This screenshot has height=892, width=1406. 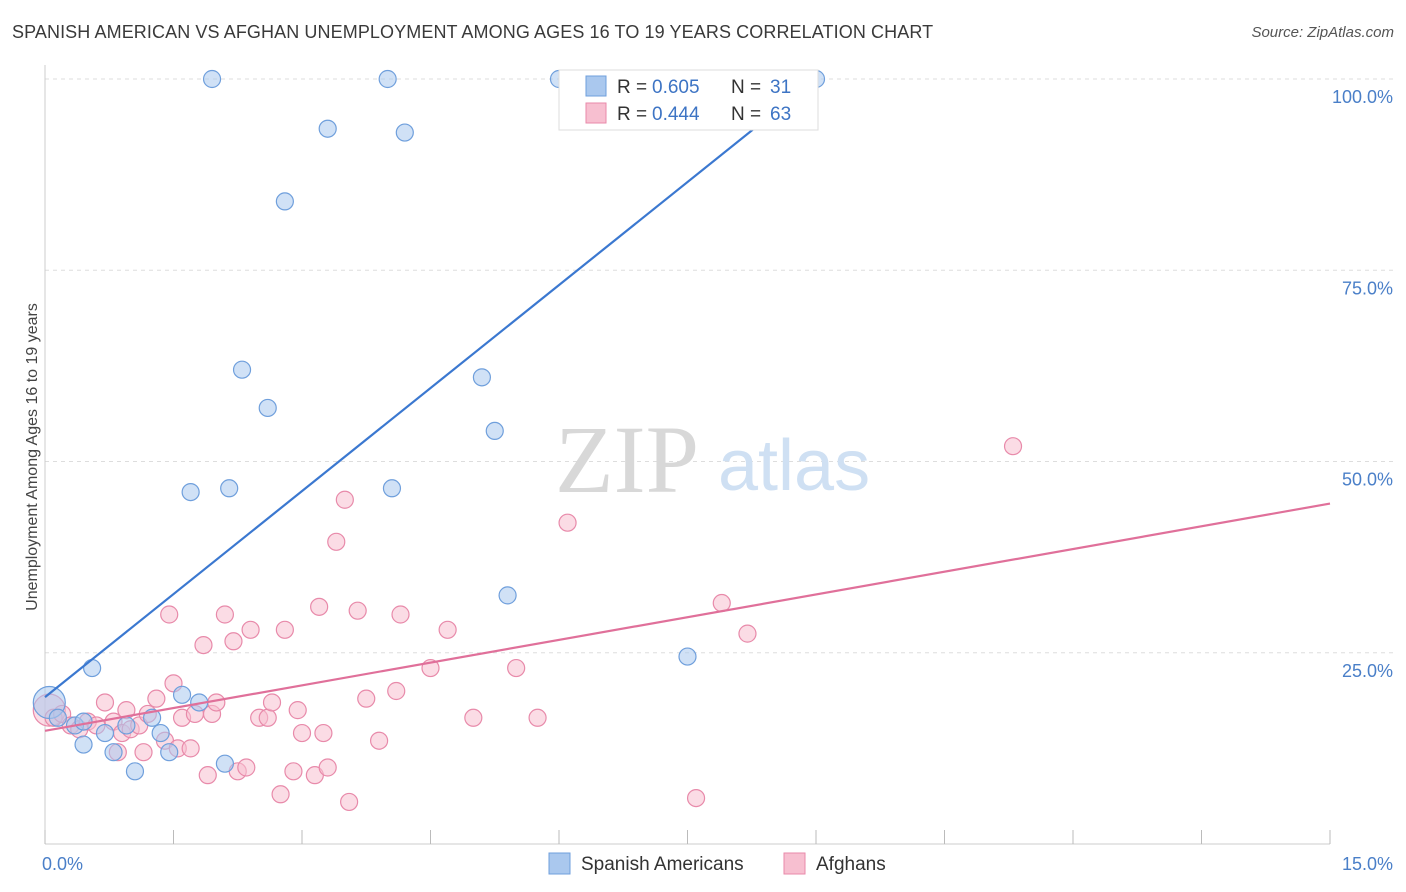 What do you see at coordinates (62, 864) in the screenshot?
I see `x-tick-label-0: 0.0%` at bounding box center [62, 864].